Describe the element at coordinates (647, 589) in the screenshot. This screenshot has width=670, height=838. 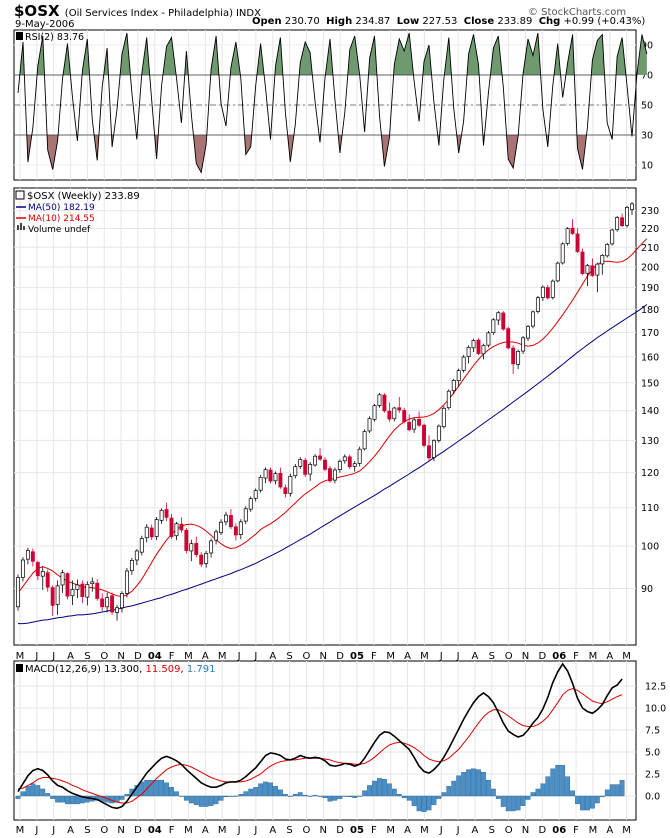
I see `price-tick-label: 90` at that location.